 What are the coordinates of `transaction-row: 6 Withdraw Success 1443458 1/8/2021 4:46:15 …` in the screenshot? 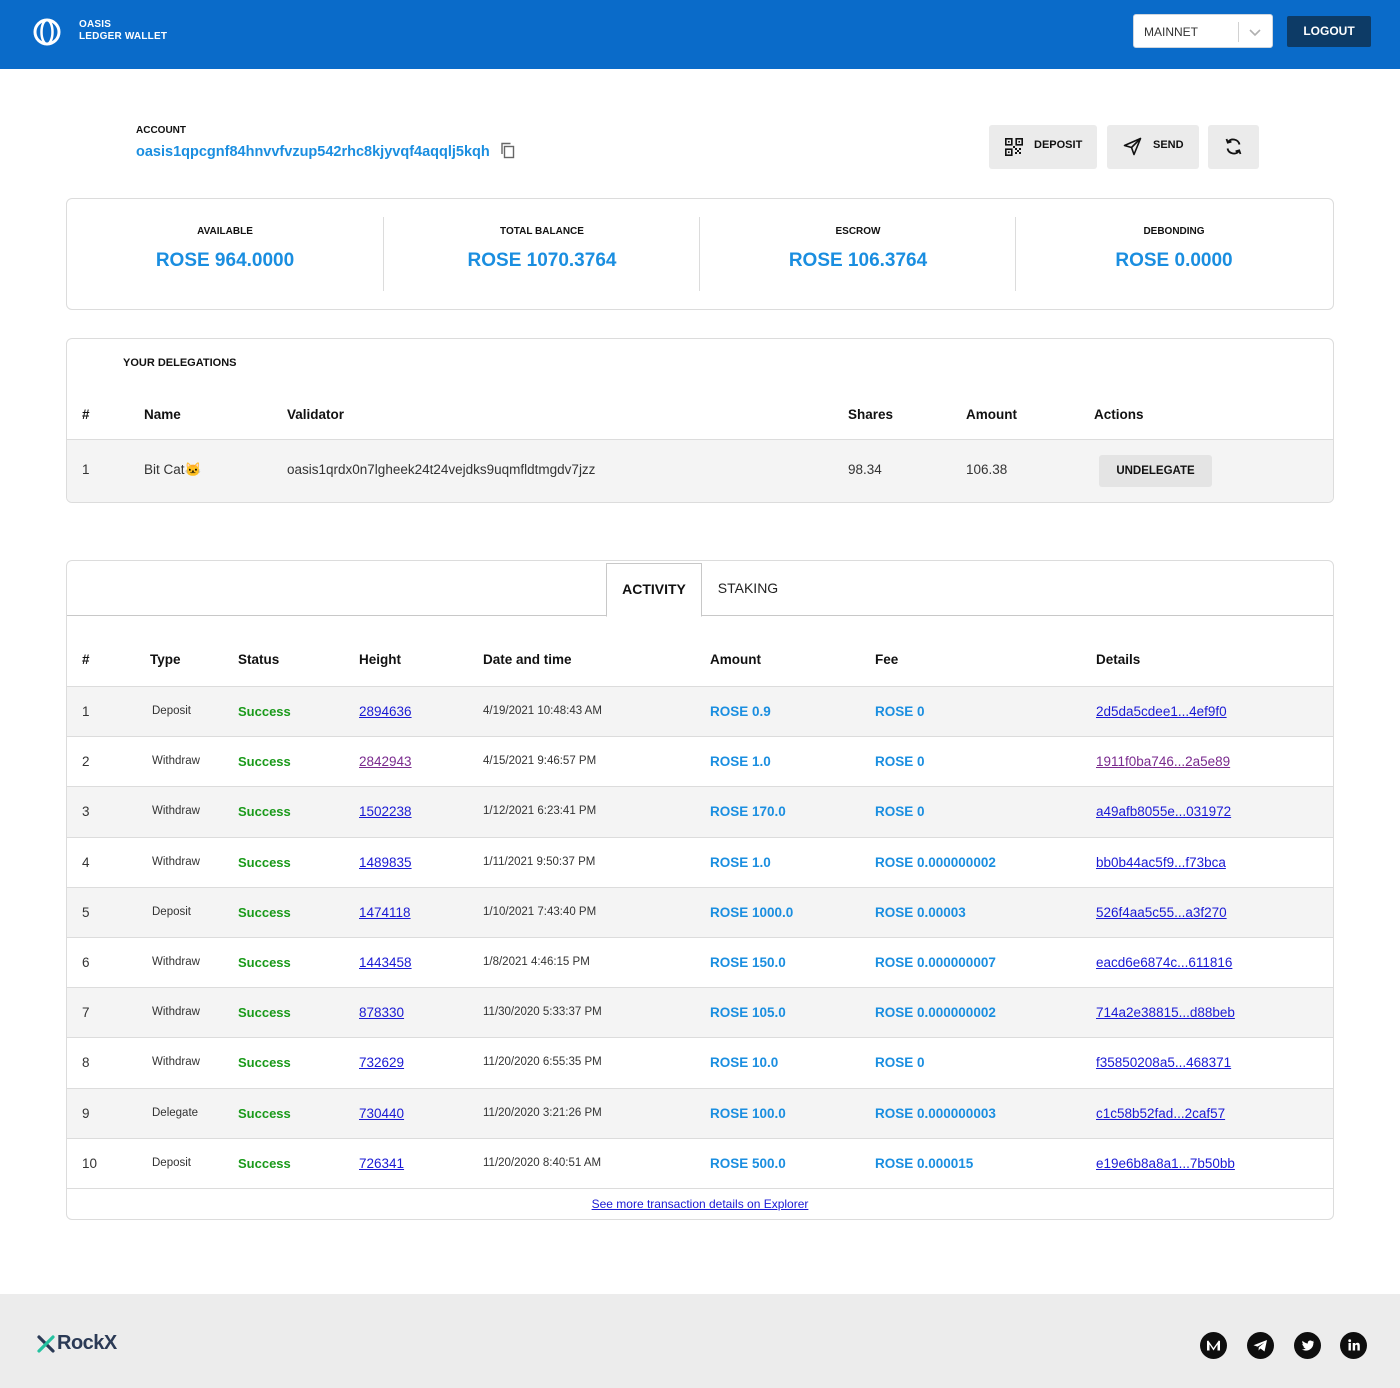 It's located at (700, 963).